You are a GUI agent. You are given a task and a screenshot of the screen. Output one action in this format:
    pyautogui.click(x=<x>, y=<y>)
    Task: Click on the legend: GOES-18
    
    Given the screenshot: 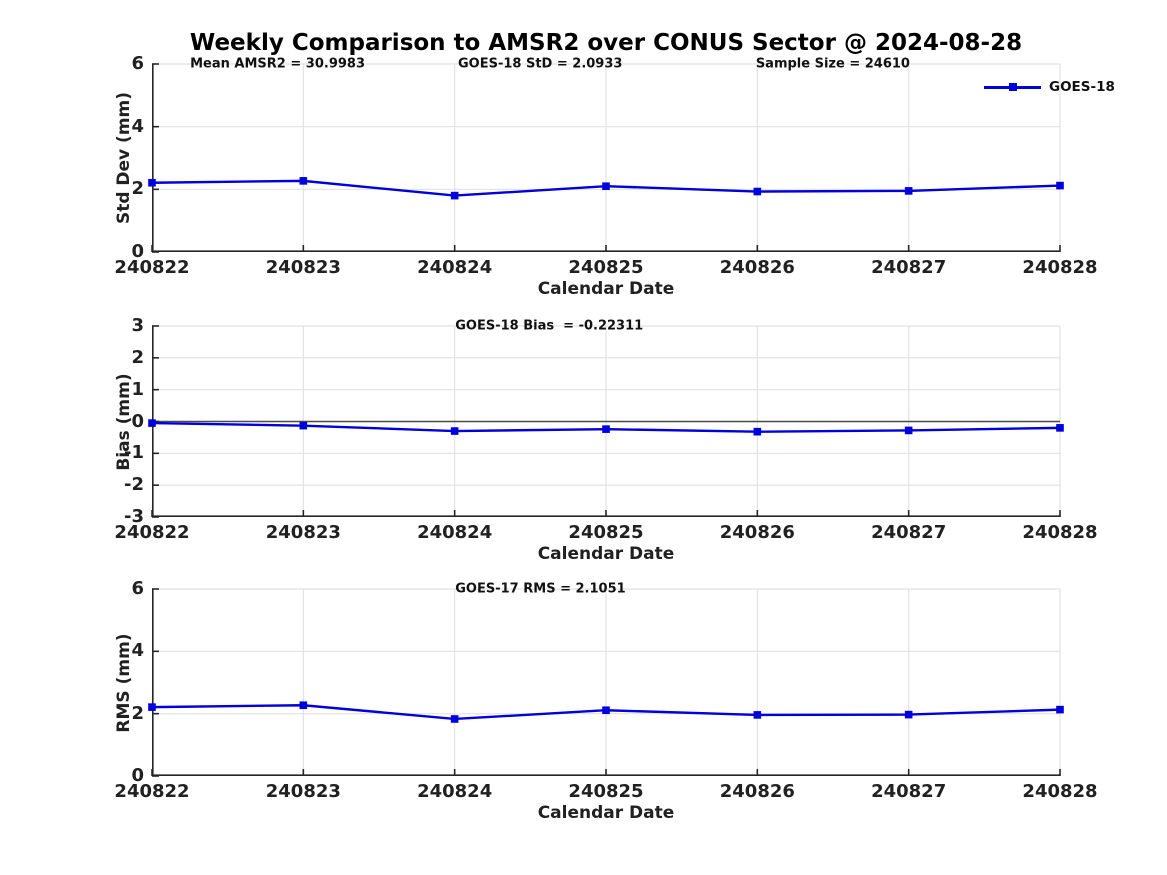 What is the action you would take?
    pyautogui.click(x=1049, y=87)
    